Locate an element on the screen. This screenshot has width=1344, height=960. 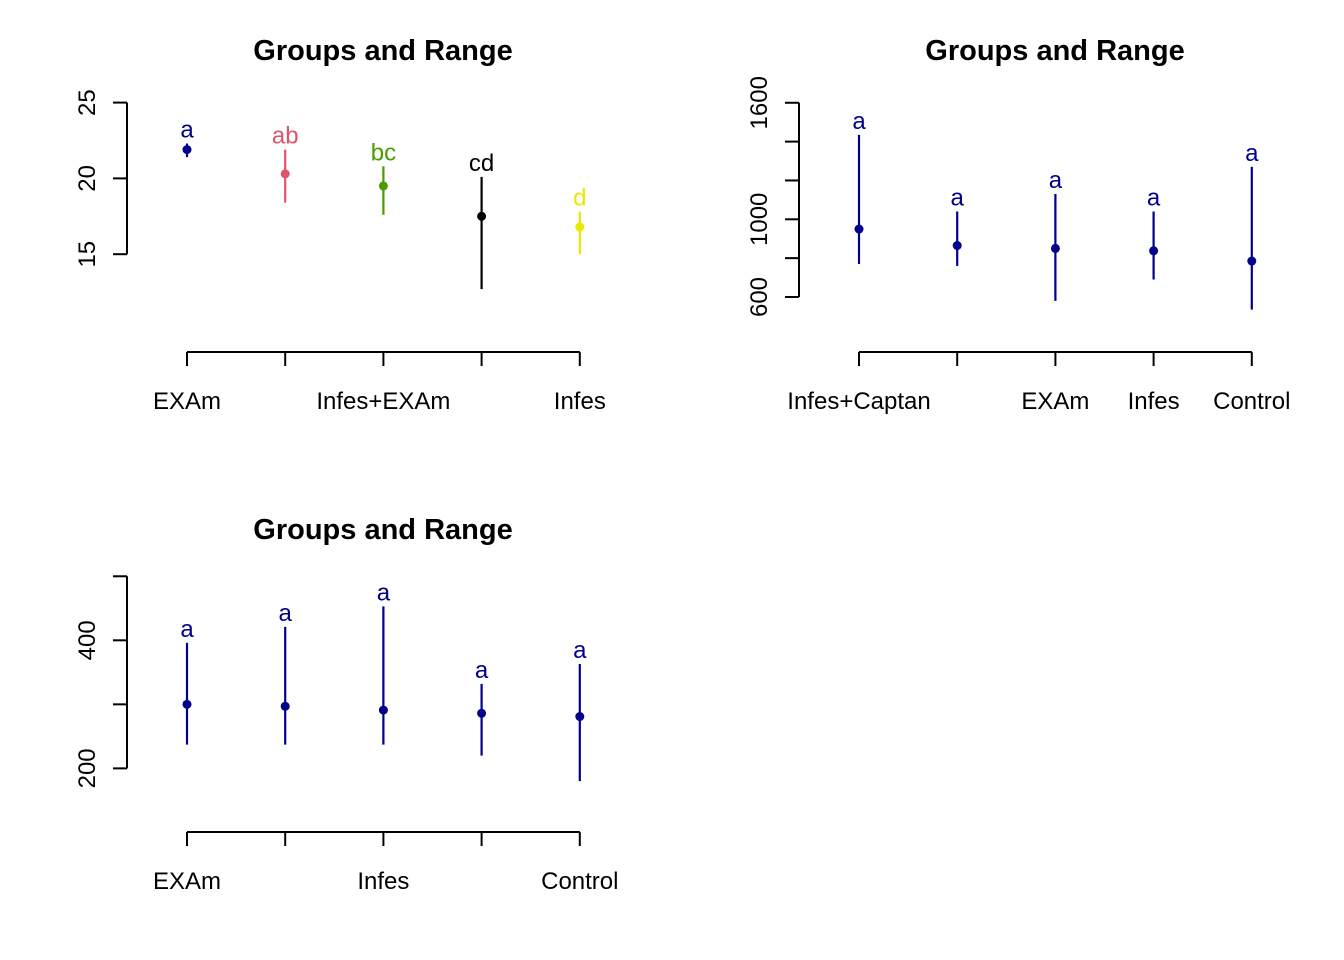
group-letter: cd is located at coordinates (481, 163).